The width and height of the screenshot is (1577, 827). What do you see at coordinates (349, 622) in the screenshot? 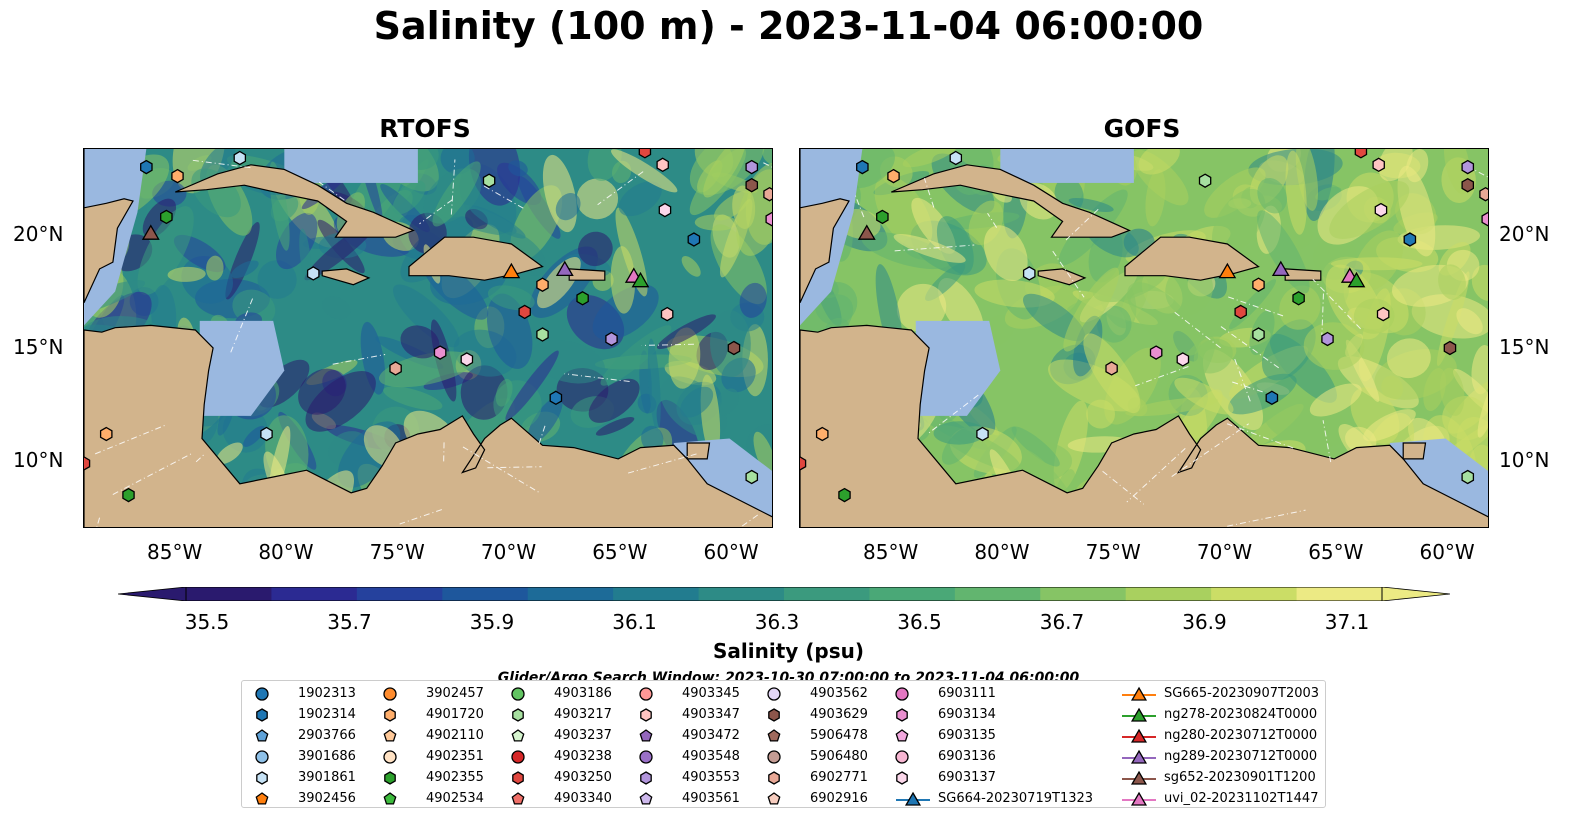
I see `colorbar-tick-label: 35.7` at bounding box center [349, 622].